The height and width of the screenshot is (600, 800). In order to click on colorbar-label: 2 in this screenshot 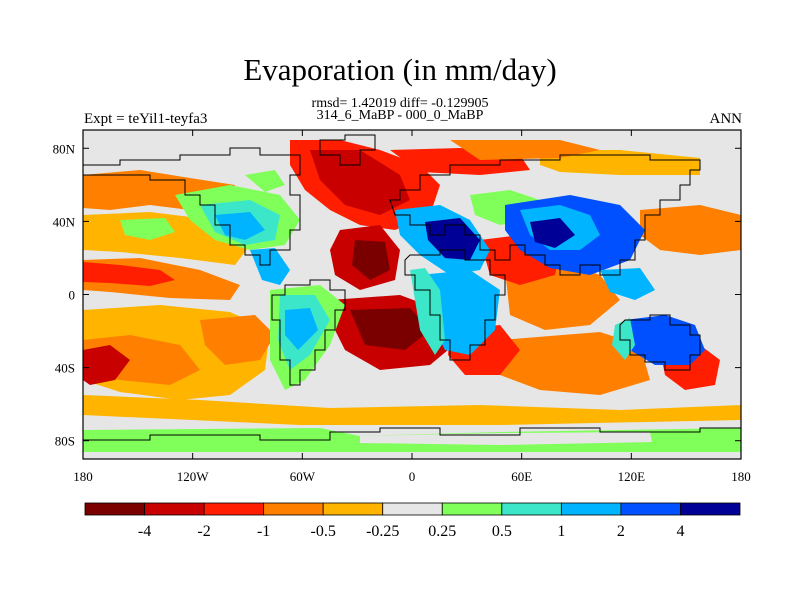, I will do `click(621, 531)`.